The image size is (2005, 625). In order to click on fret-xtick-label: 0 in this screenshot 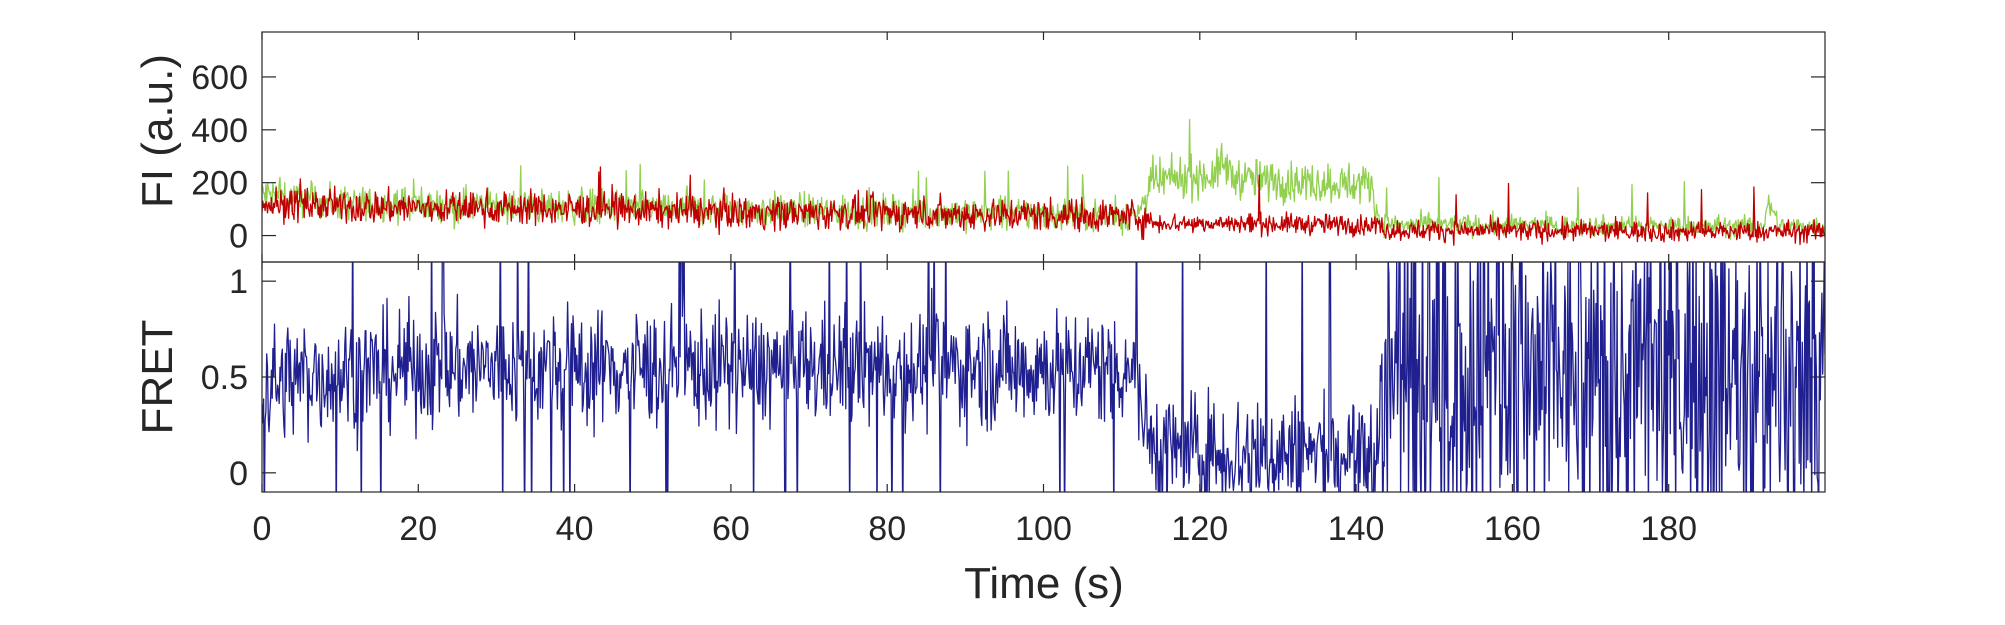, I will do `click(262, 529)`.